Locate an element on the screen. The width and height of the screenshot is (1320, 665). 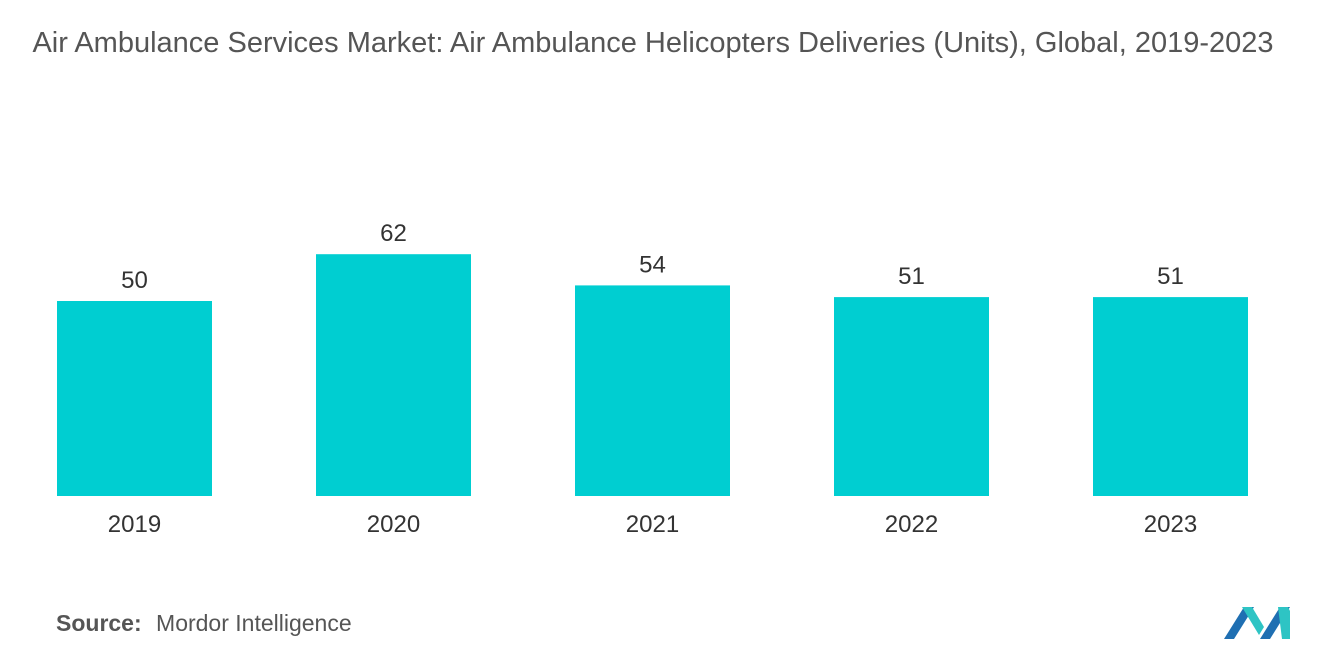
bar-2022 is located at coordinates (911, 396).